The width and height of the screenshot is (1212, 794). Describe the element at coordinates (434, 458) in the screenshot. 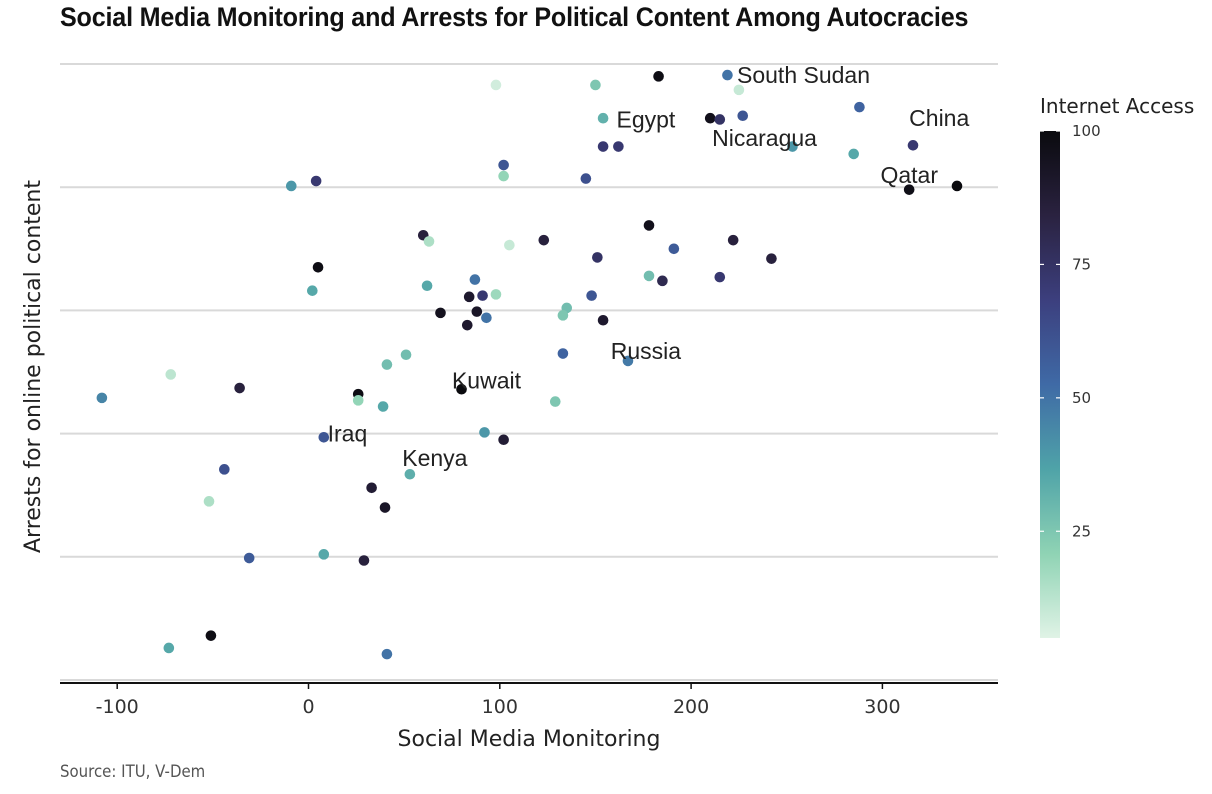

I see `annotation-kenya: Kenya` at that location.